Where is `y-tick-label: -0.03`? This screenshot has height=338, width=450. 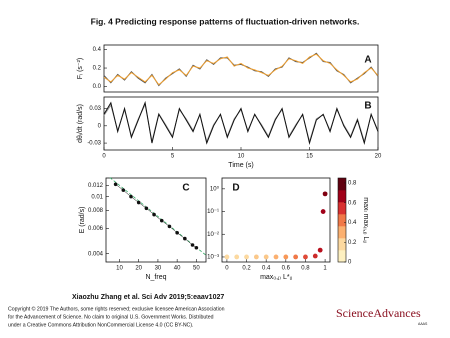
y-tick-label: -0.03 is located at coordinates (94, 144).